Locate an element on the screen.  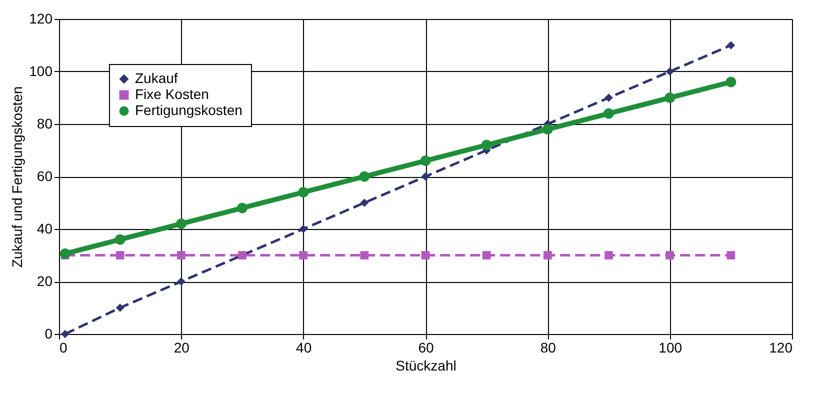
x-tick-label: 60 is located at coordinates (426, 348).